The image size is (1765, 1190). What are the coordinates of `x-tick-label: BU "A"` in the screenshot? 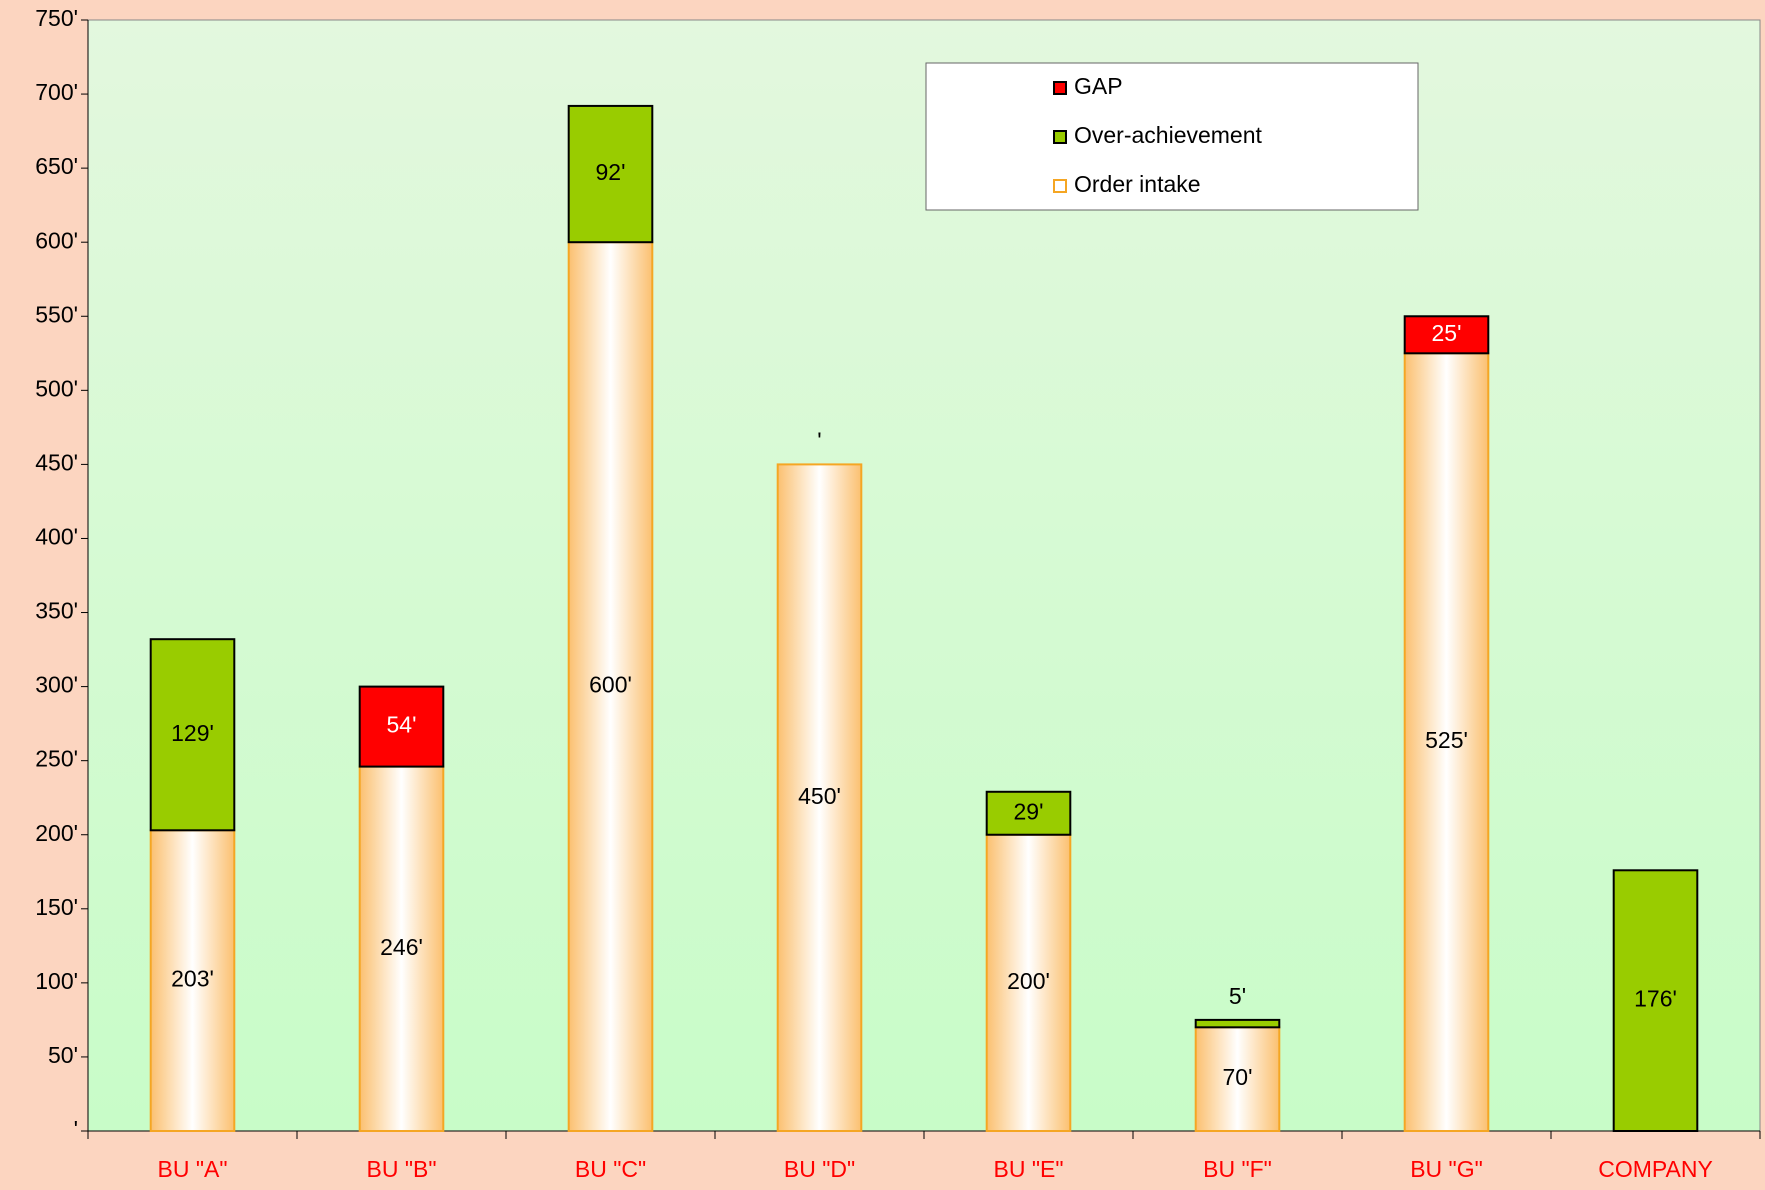 It's located at (192, 1169).